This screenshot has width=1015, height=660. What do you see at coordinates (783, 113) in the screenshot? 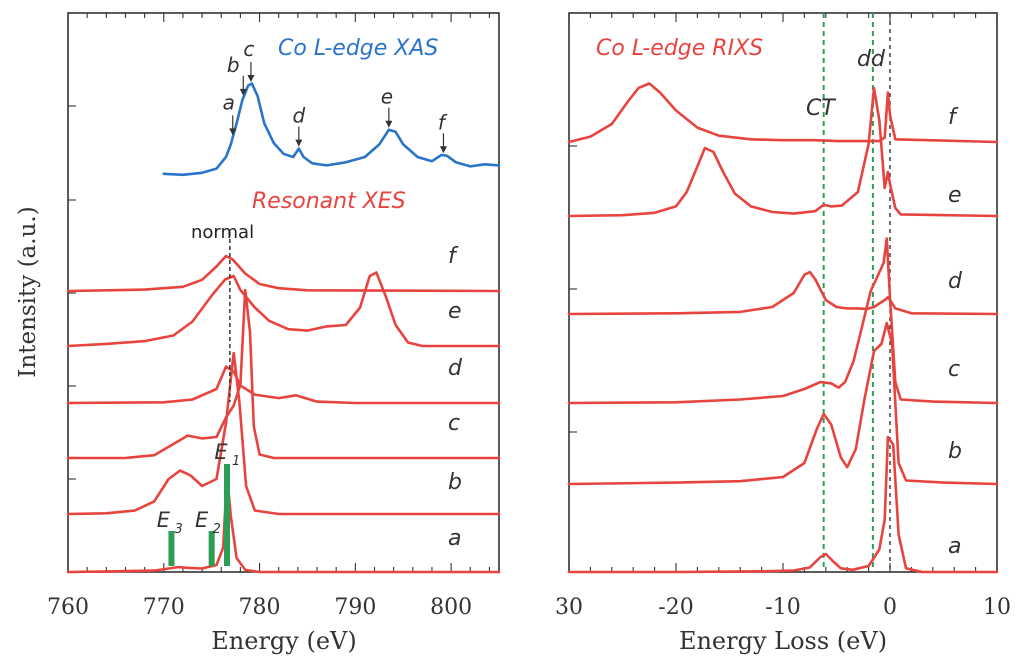
I see `rixs-series-f` at bounding box center [783, 113].